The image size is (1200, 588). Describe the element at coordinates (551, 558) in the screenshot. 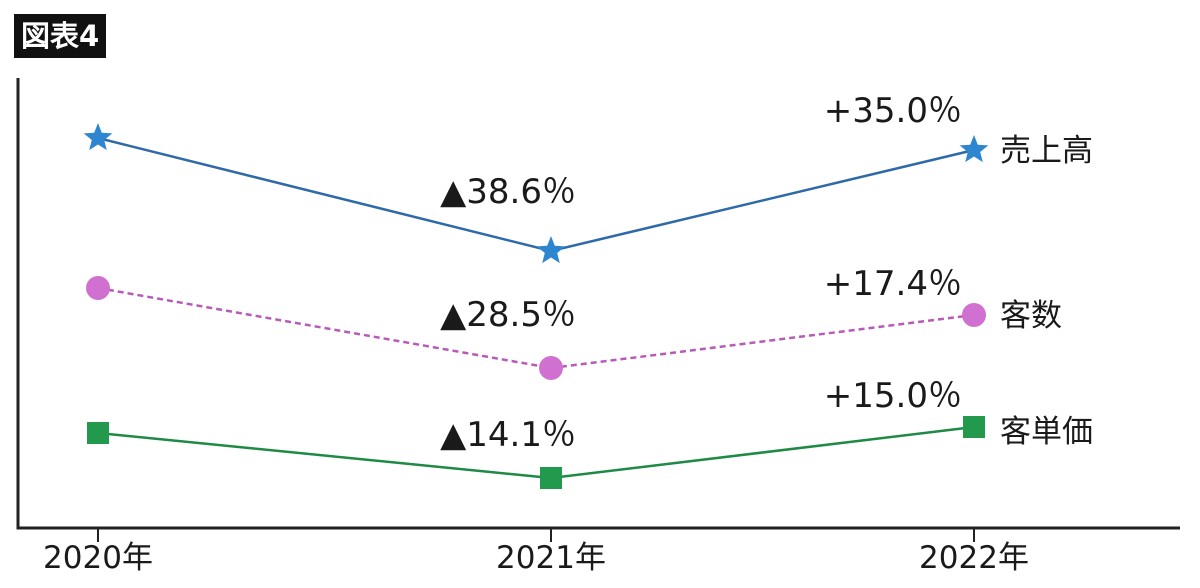

I see `x-tick-label: 2021年` at that location.